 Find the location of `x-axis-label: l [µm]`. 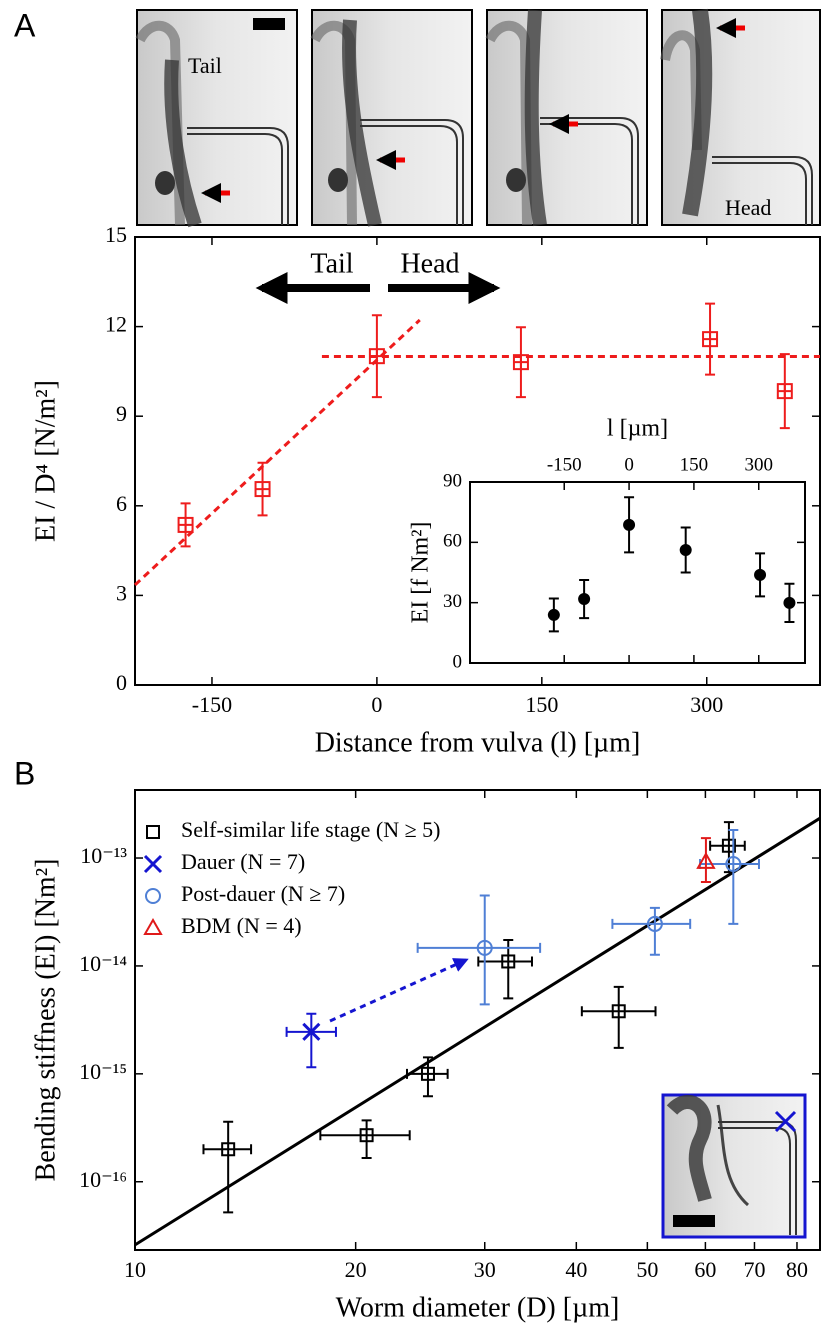

x-axis-label: l [µm] is located at coordinates (637, 429).